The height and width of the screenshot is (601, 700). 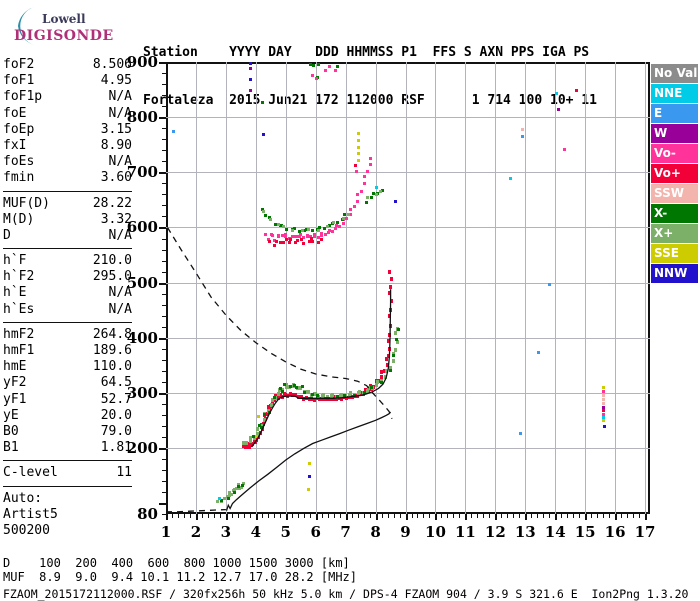 I want to click on echo-point-E-region-echoes-dark, so click(x=242, y=485).